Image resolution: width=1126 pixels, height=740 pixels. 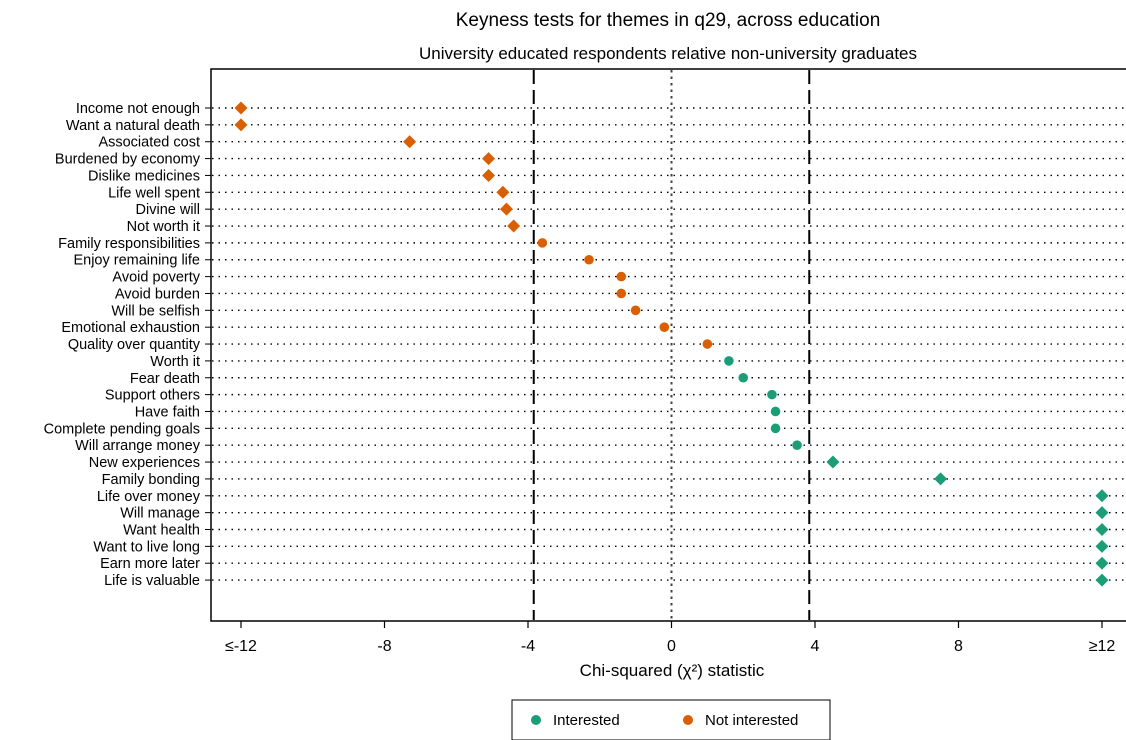 I want to click on category-label: Want to live long, so click(x=146, y=547).